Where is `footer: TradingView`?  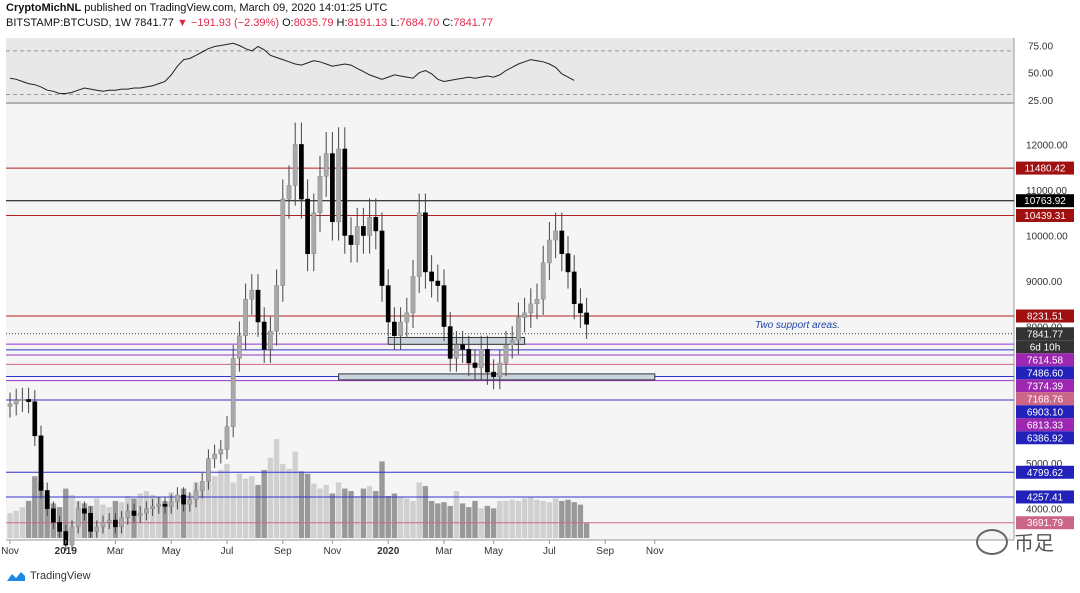
footer: TradingView is located at coordinates (48, 576).